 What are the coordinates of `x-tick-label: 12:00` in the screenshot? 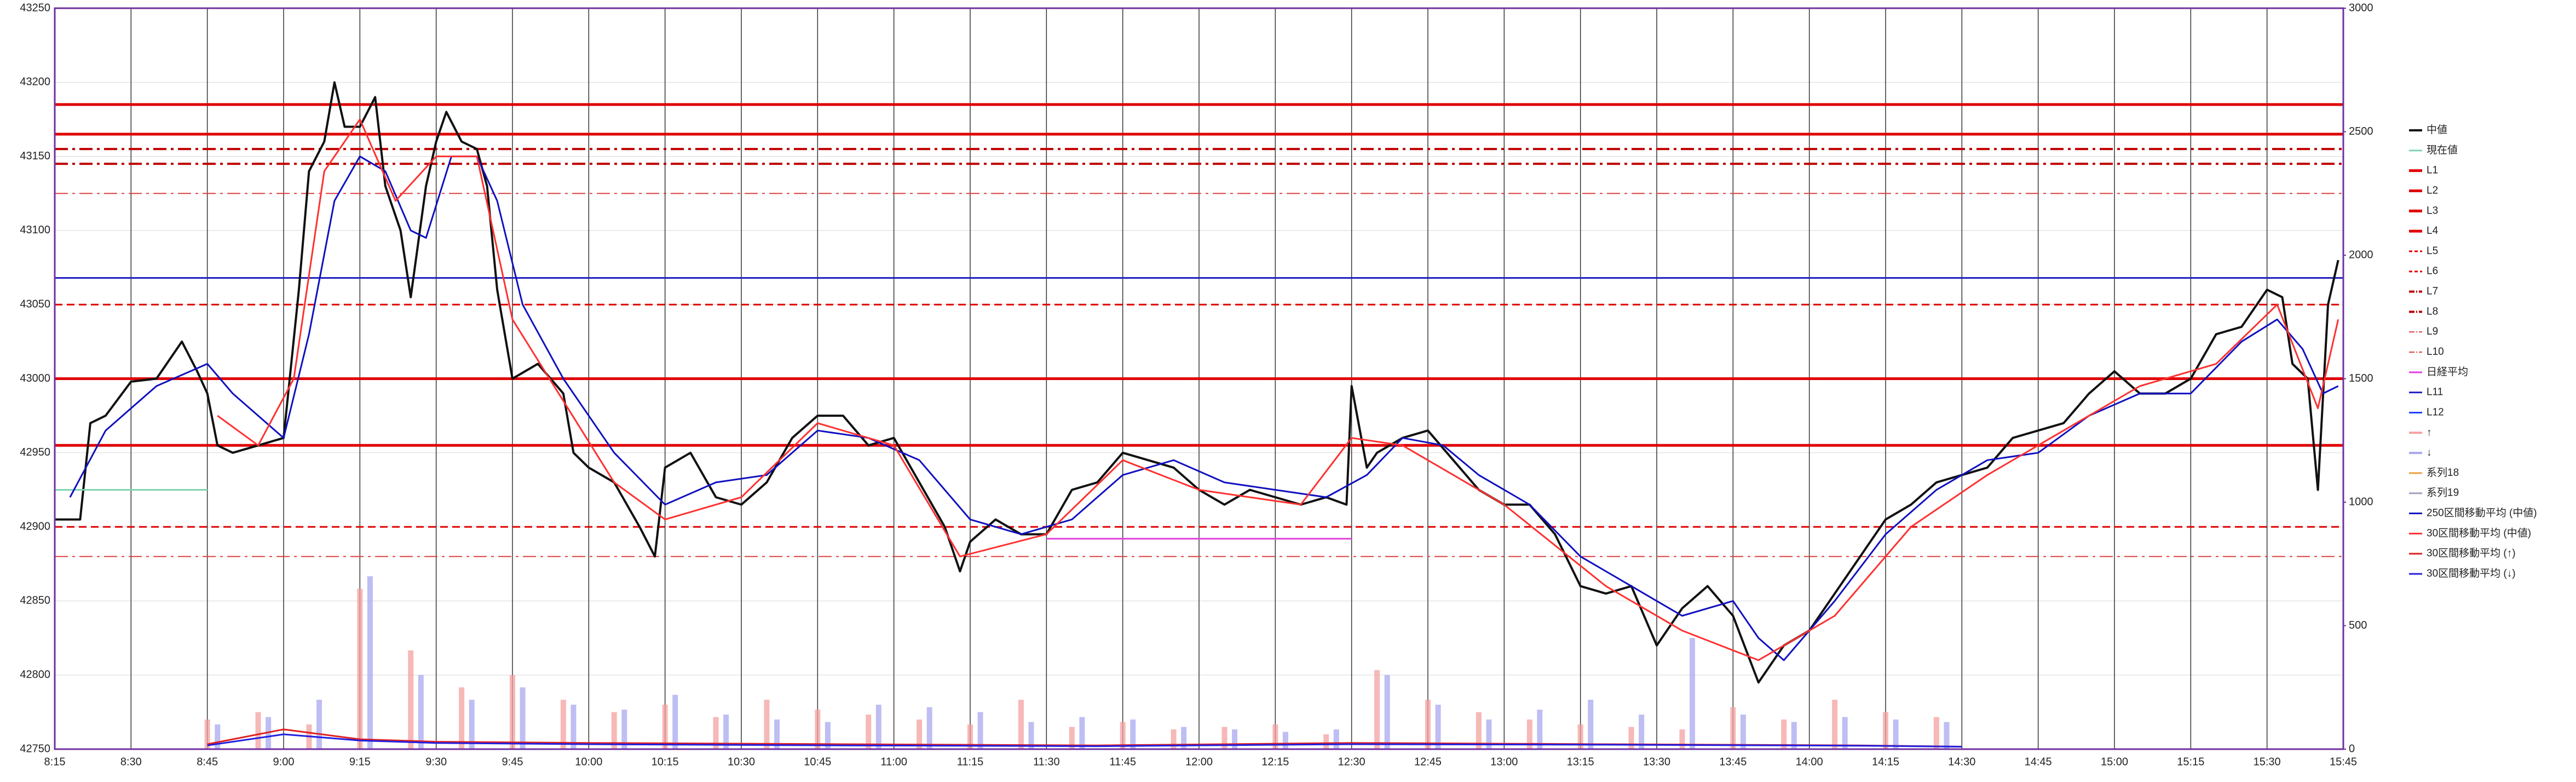 It's located at (1199, 762).